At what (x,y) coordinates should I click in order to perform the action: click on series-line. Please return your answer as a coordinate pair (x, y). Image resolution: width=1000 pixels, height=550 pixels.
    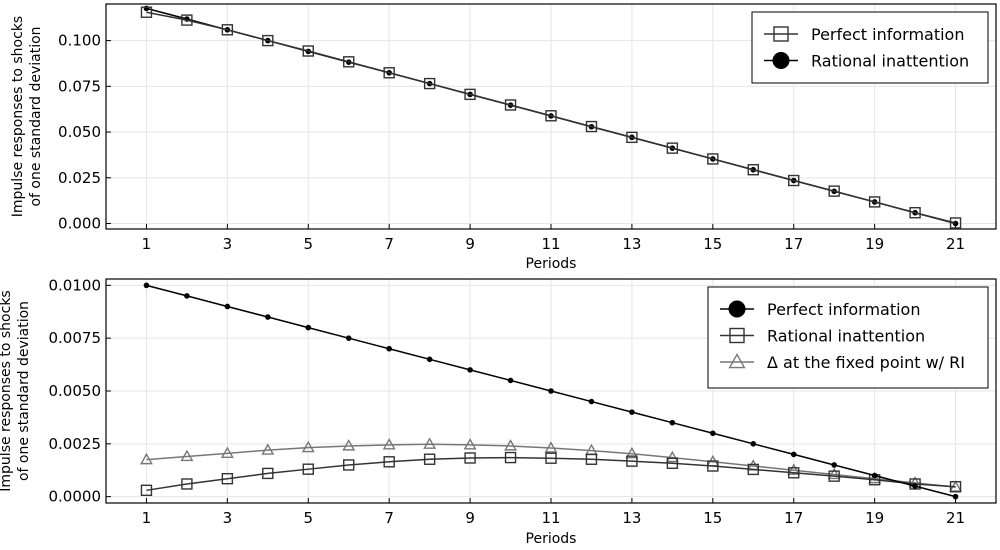
    Looking at the image, I should click on (551, 474).